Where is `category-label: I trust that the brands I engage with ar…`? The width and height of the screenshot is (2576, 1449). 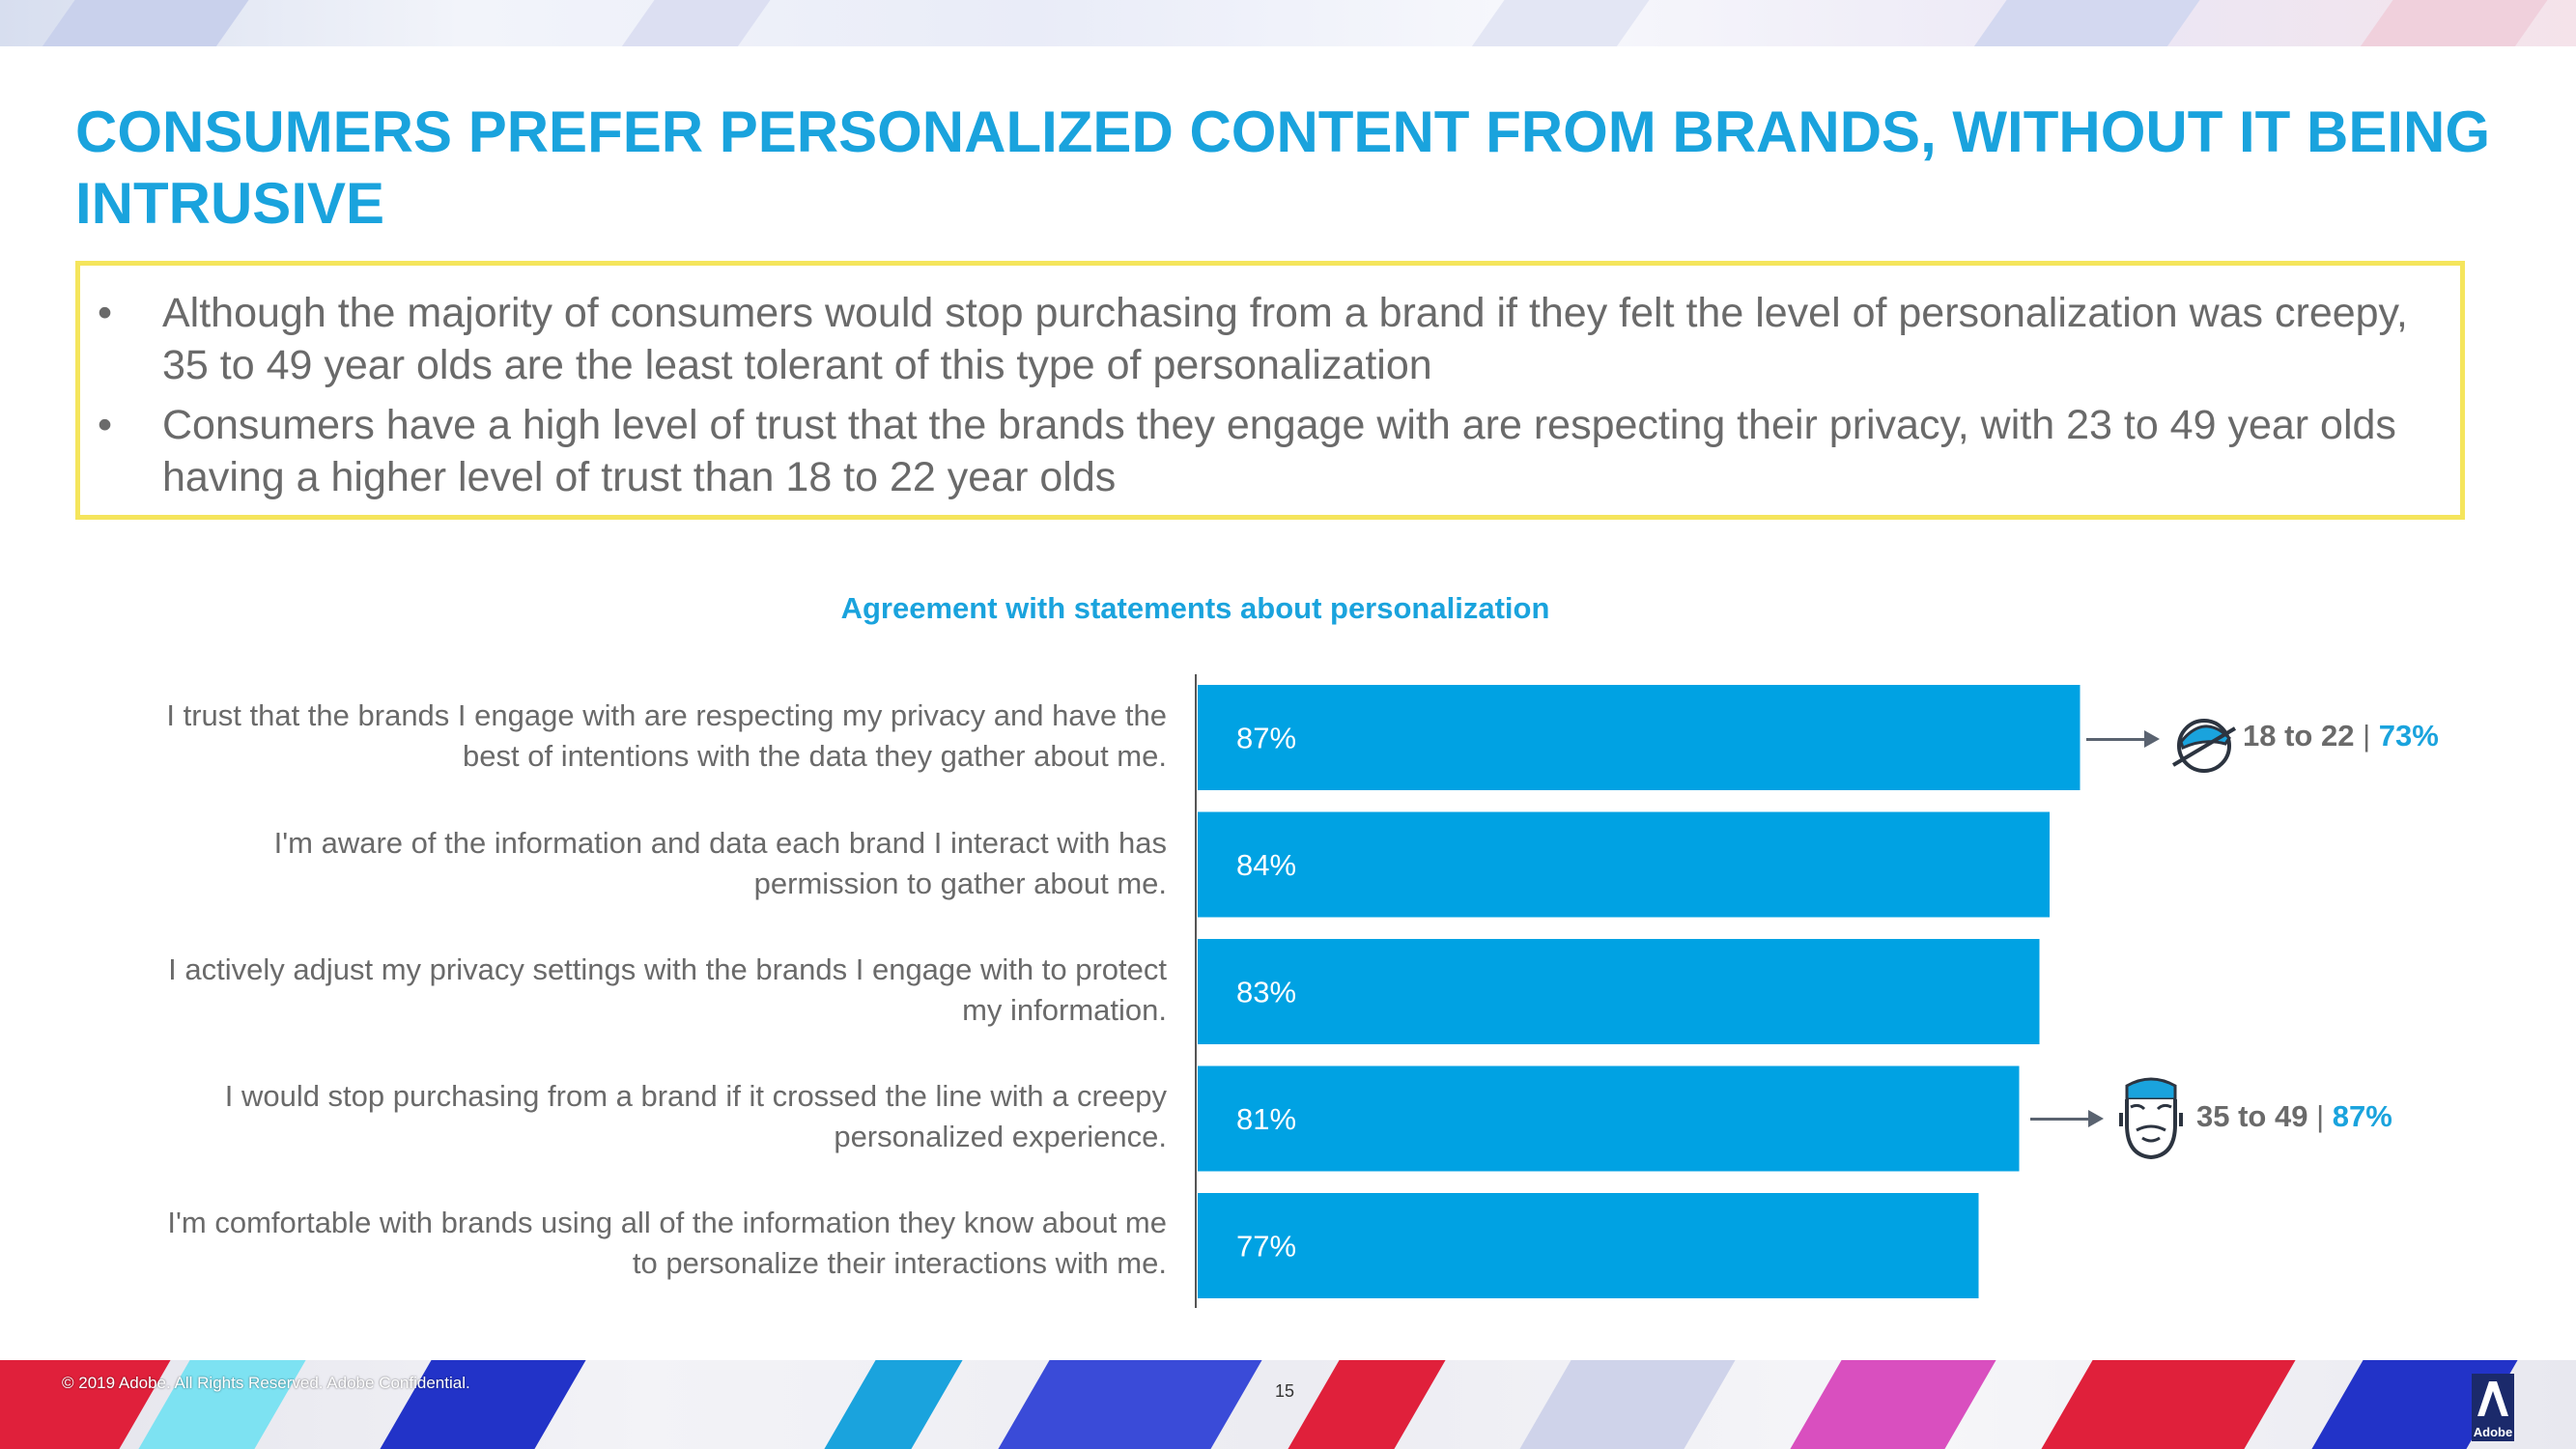
category-label: I trust that the brands I engage with ar… is located at coordinates (666, 735).